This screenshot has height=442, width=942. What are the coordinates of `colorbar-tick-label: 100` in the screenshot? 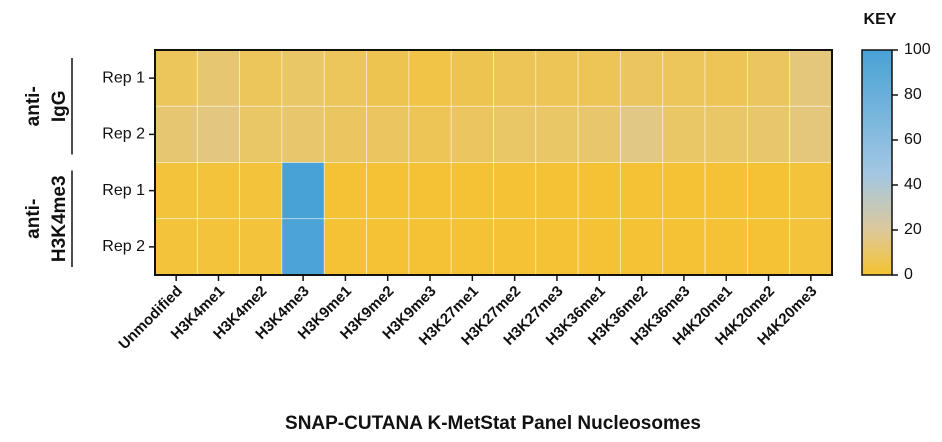 It's located at (917, 49).